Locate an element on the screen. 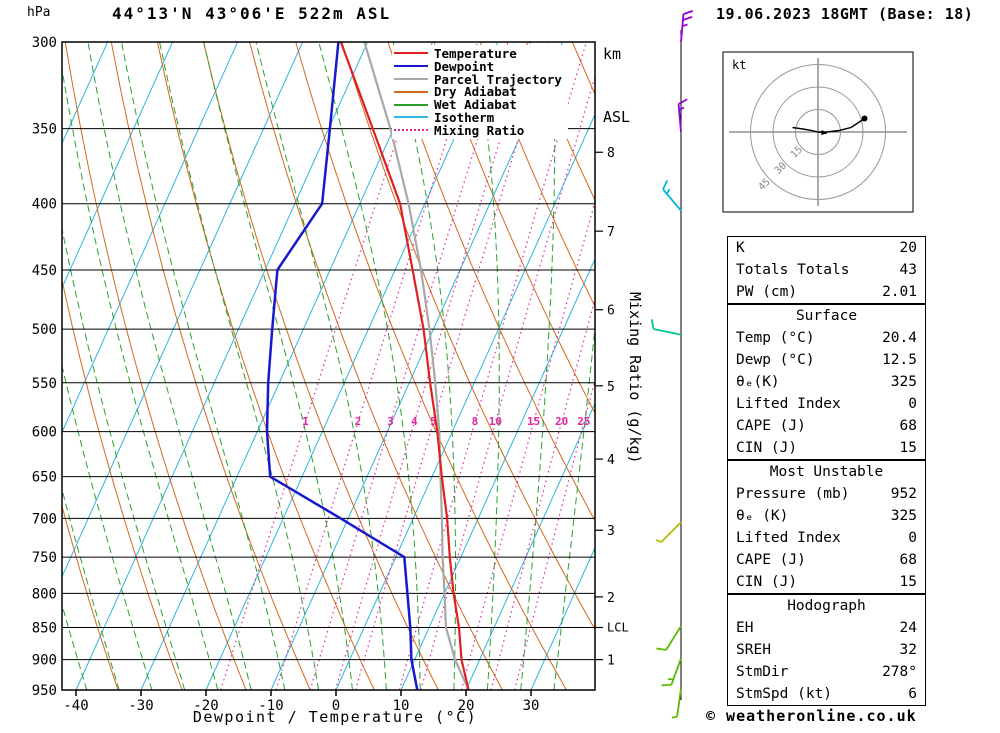  pressure-tick-label: 950 is located at coordinates (44, 691).